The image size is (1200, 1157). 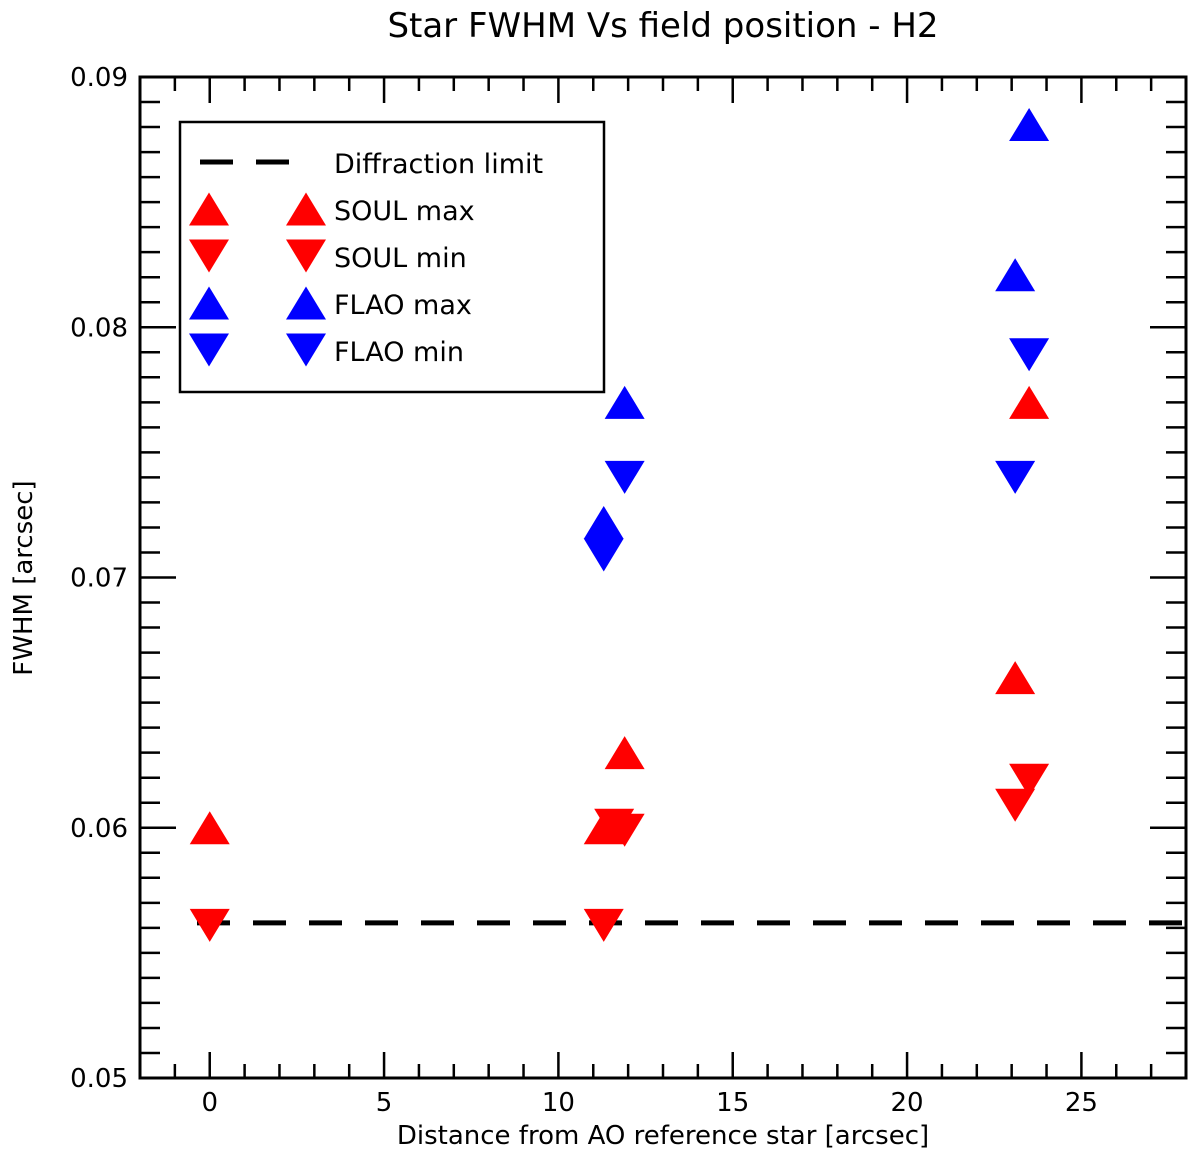 What do you see at coordinates (209, 1103) in the screenshot?
I see `x-tick-label: 0` at bounding box center [209, 1103].